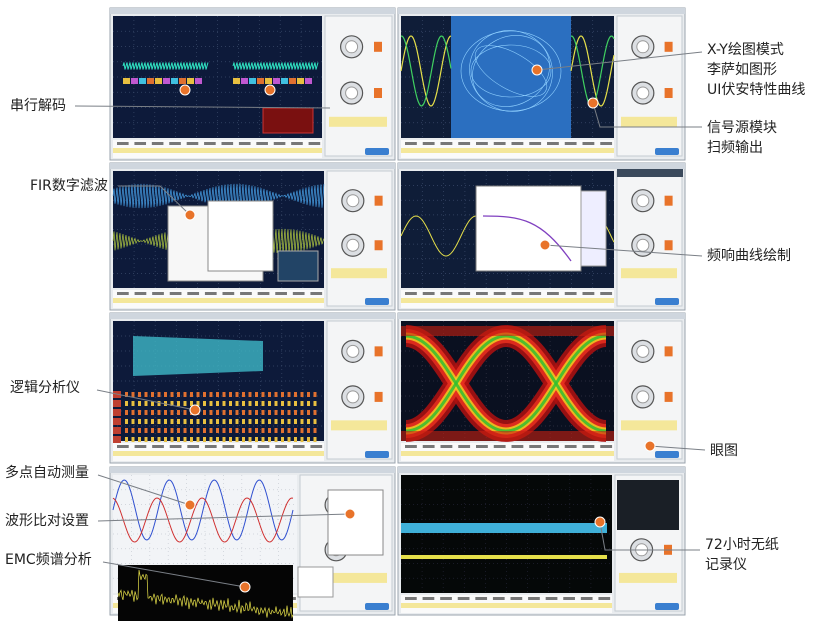 The image size is (816, 622). Describe the element at coordinates (504, 528) in the screenshot. I see `record-band` at that location.